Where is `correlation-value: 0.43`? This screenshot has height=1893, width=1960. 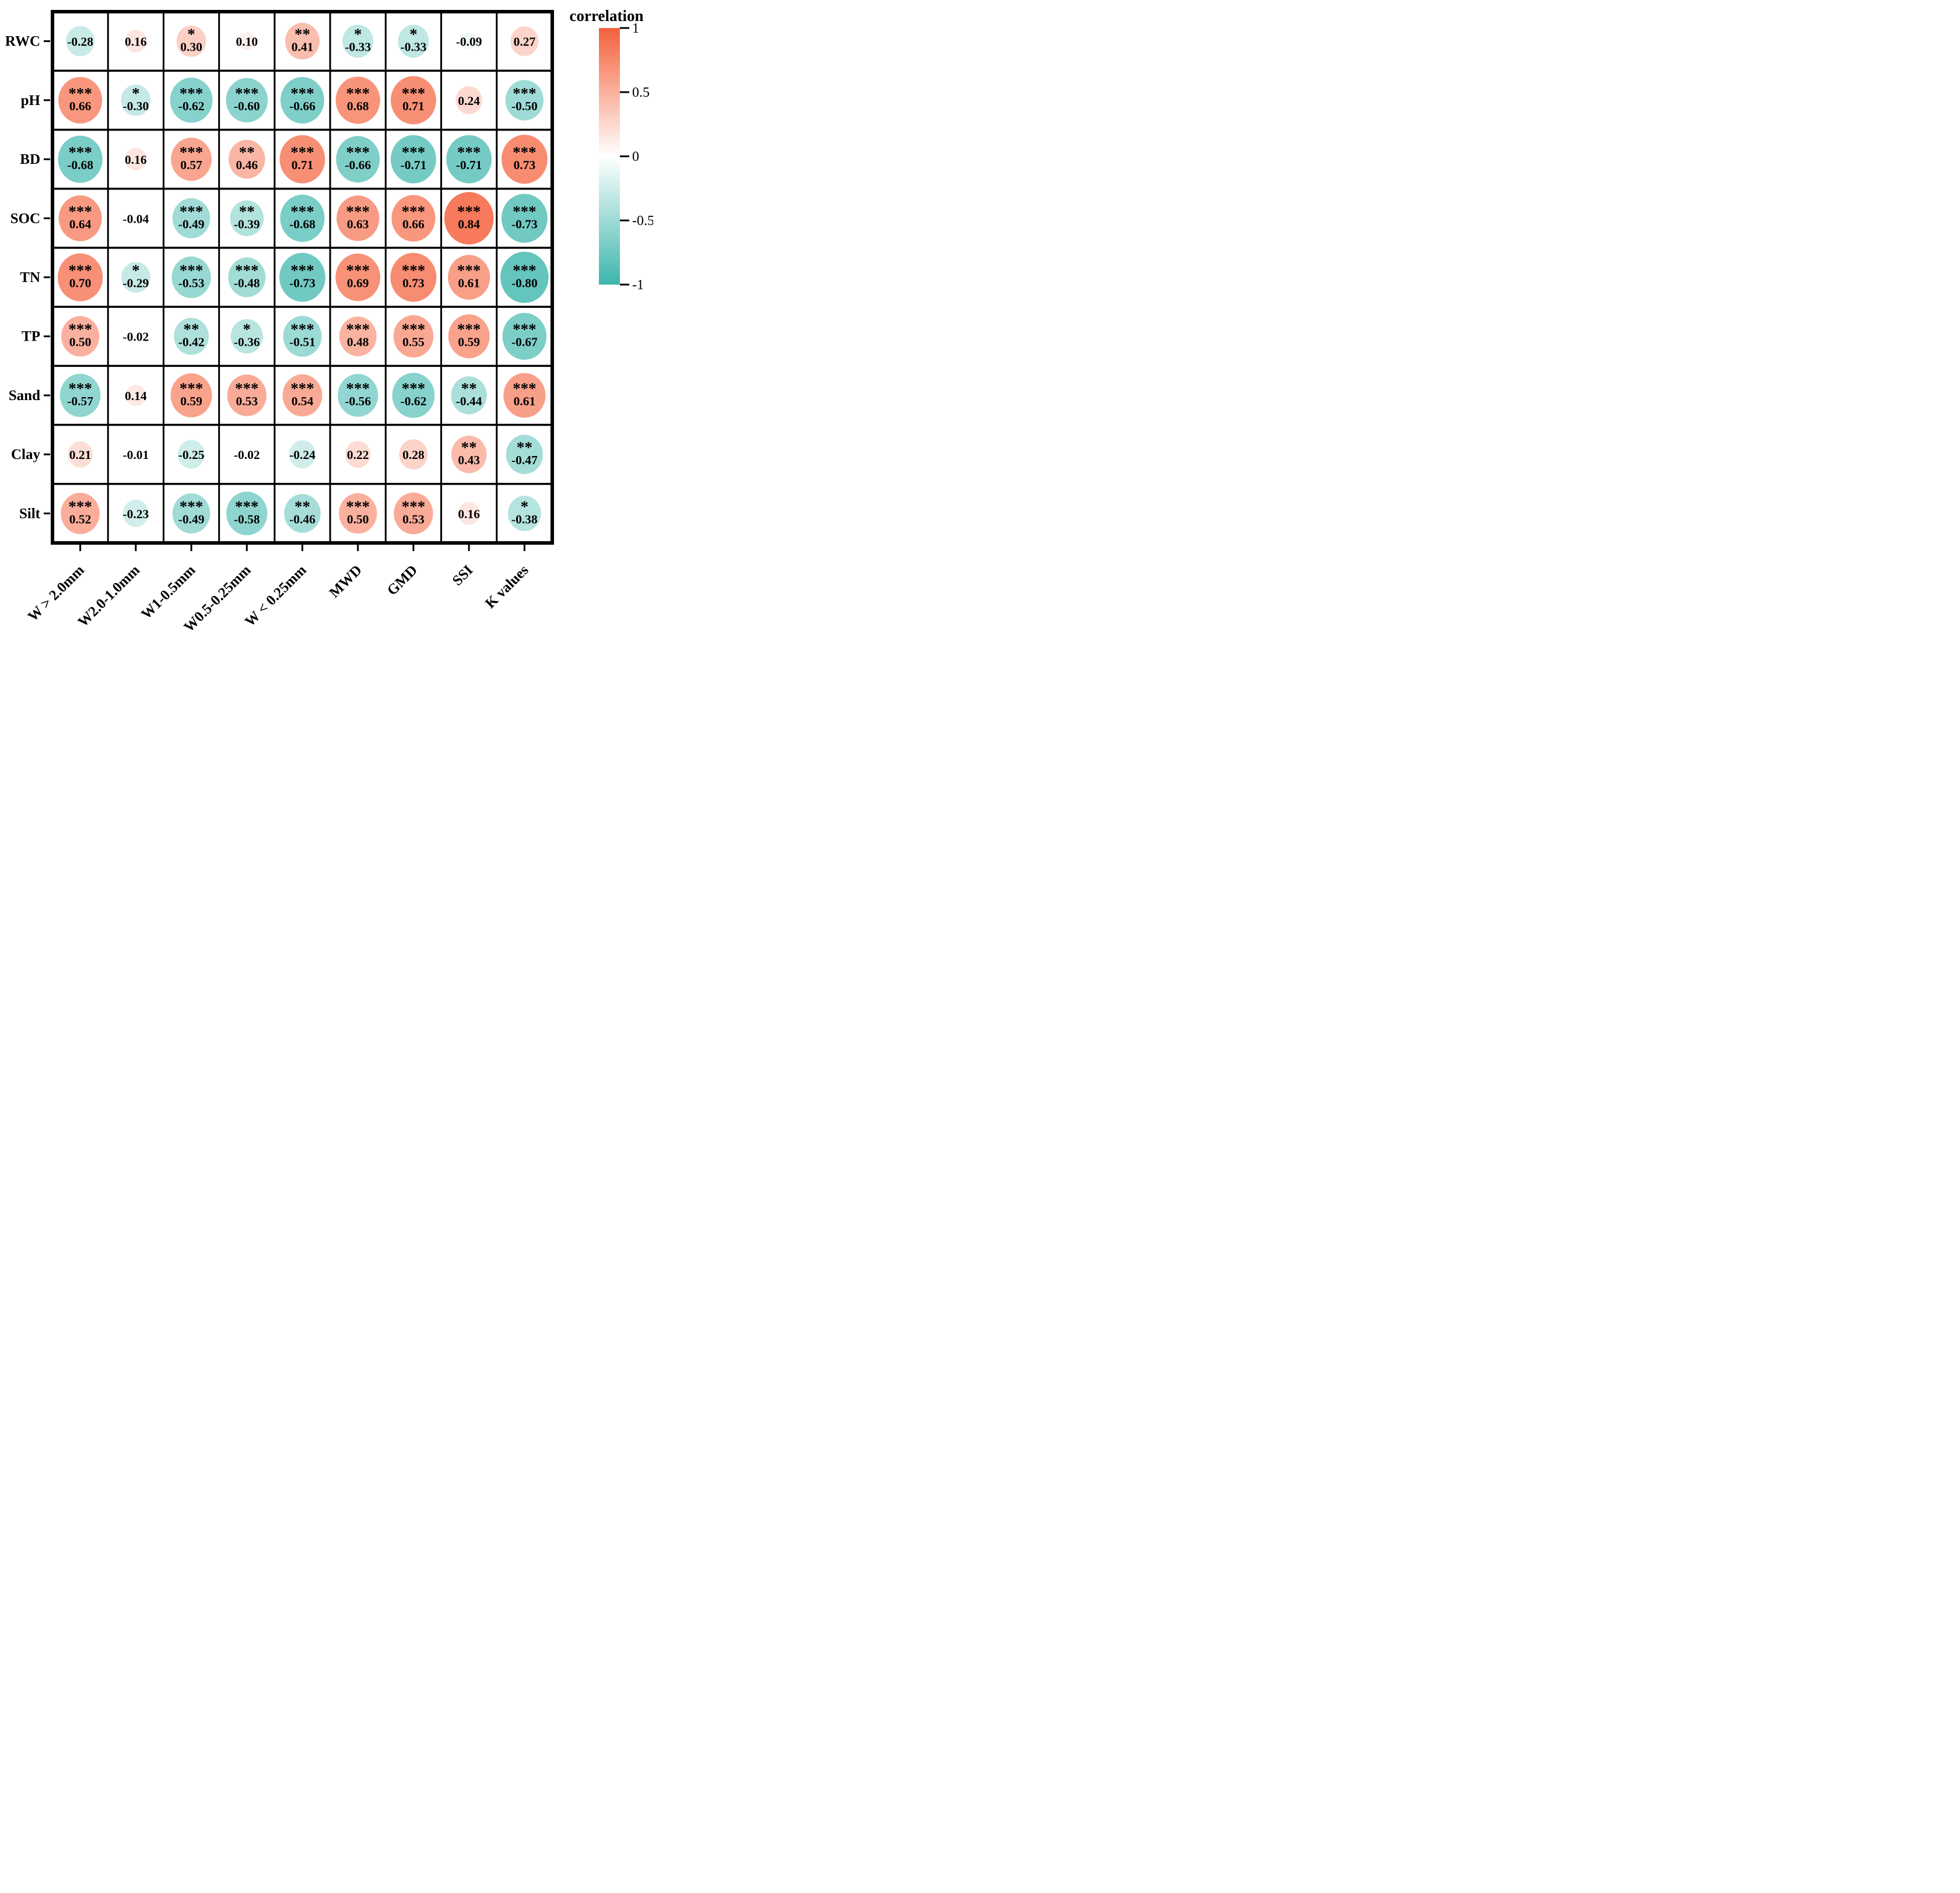
correlation-value: 0.43 is located at coordinates (469, 460).